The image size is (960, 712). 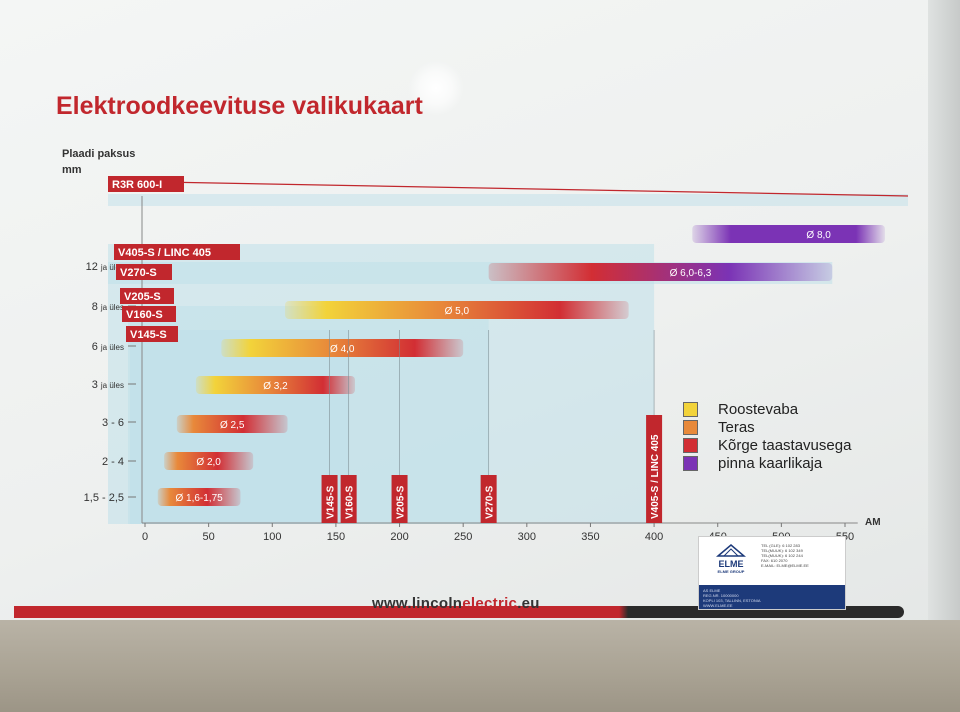 I want to click on x-tick-label: 250, so click(x=463, y=537).